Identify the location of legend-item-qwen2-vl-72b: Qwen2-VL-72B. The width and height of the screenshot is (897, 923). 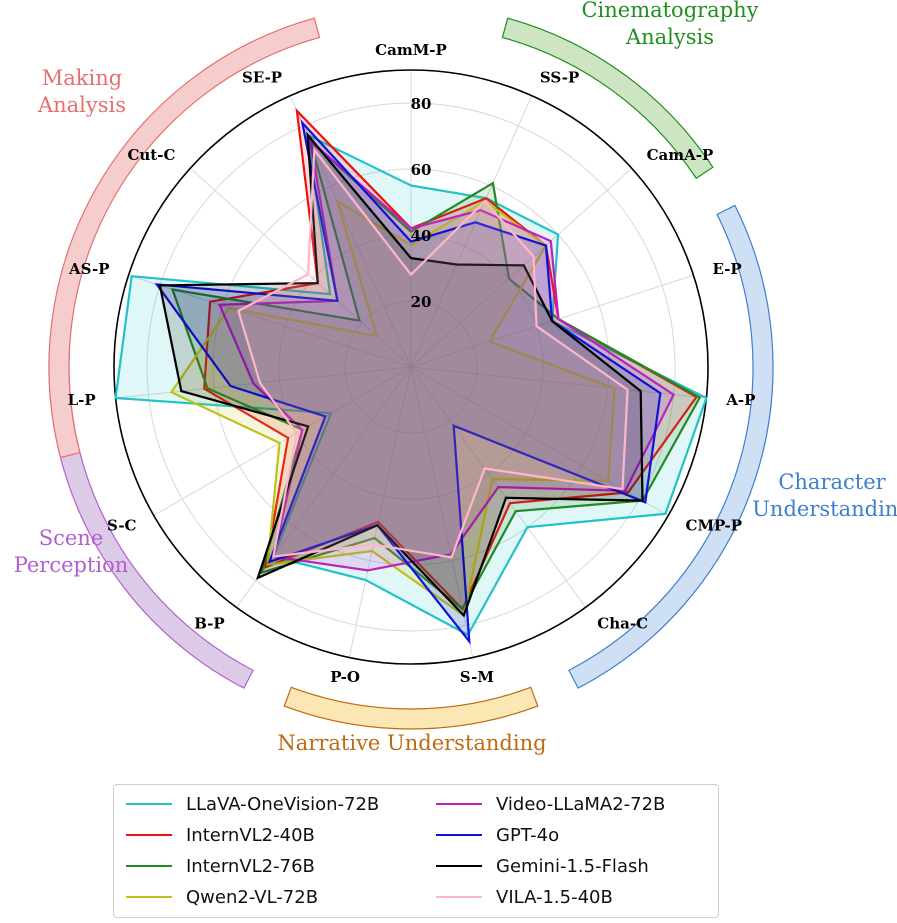
(222, 897).